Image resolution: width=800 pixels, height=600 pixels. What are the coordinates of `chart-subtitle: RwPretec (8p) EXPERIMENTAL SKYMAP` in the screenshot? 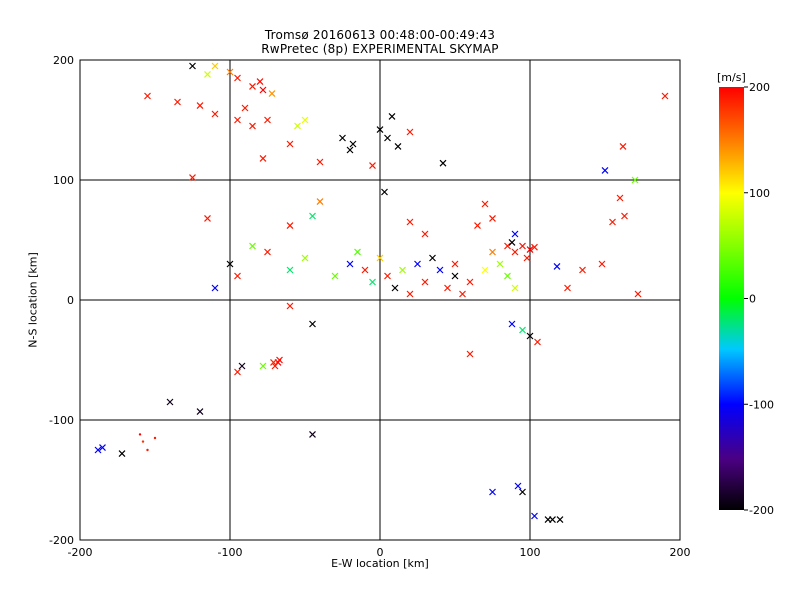 It's located at (380, 49).